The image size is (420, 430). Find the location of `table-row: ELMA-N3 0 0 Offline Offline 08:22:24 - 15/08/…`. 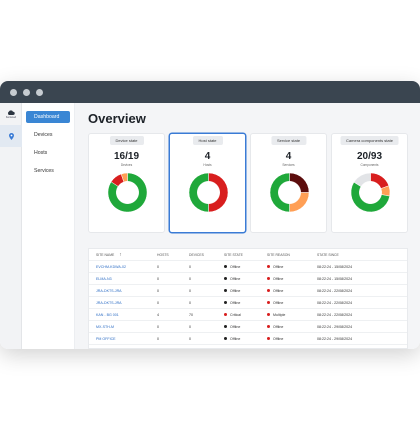

table-row: ELMA-N3 0 0 Offline Offline 08:22:24 - 15/08/… is located at coordinates (248, 279).